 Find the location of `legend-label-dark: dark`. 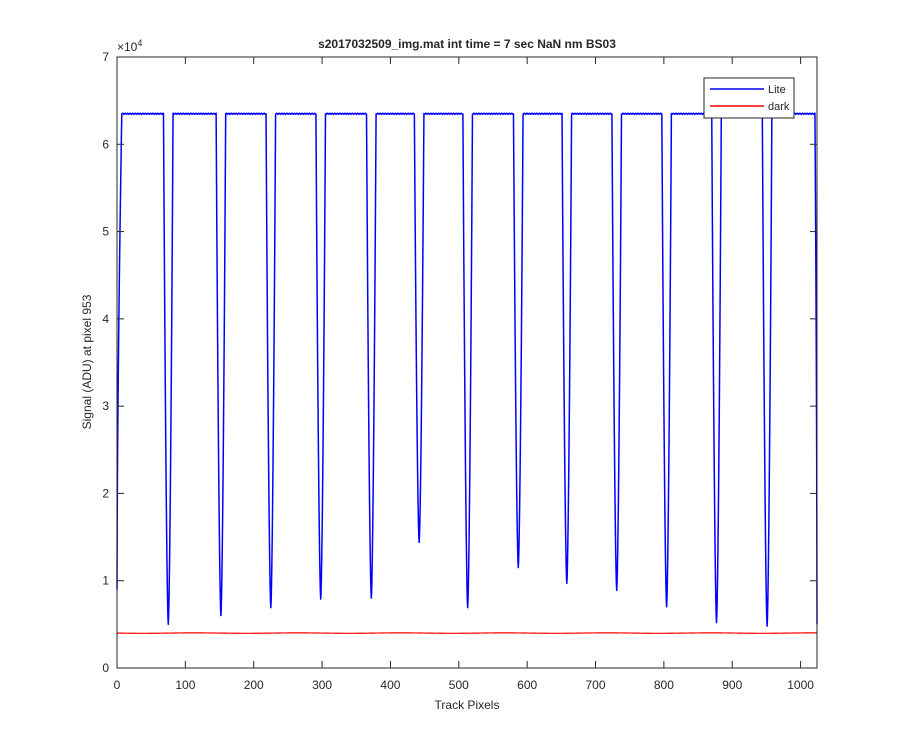

legend-label-dark: dark is located at coordinates (779, 107).